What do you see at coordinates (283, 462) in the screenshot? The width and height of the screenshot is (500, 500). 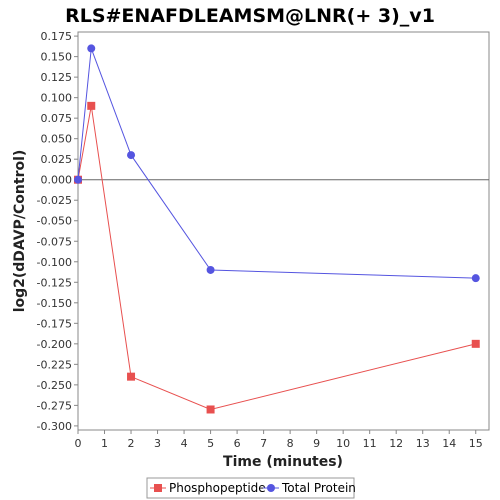 I see `x-axis-title: Time (minutes)` at bounding box center [283, 462].